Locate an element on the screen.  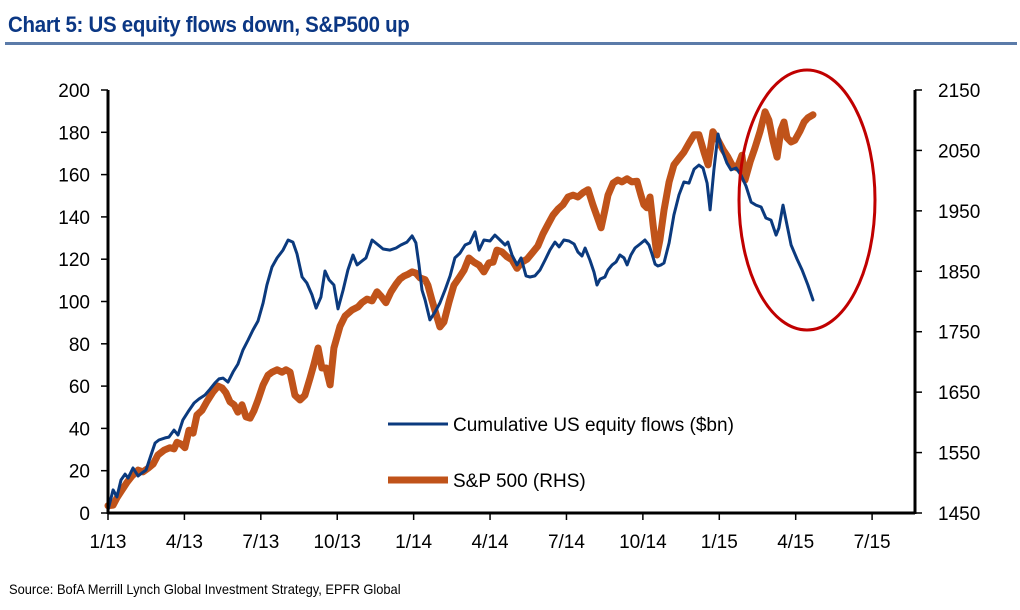
title-underline is located at coordinates (511, 43).